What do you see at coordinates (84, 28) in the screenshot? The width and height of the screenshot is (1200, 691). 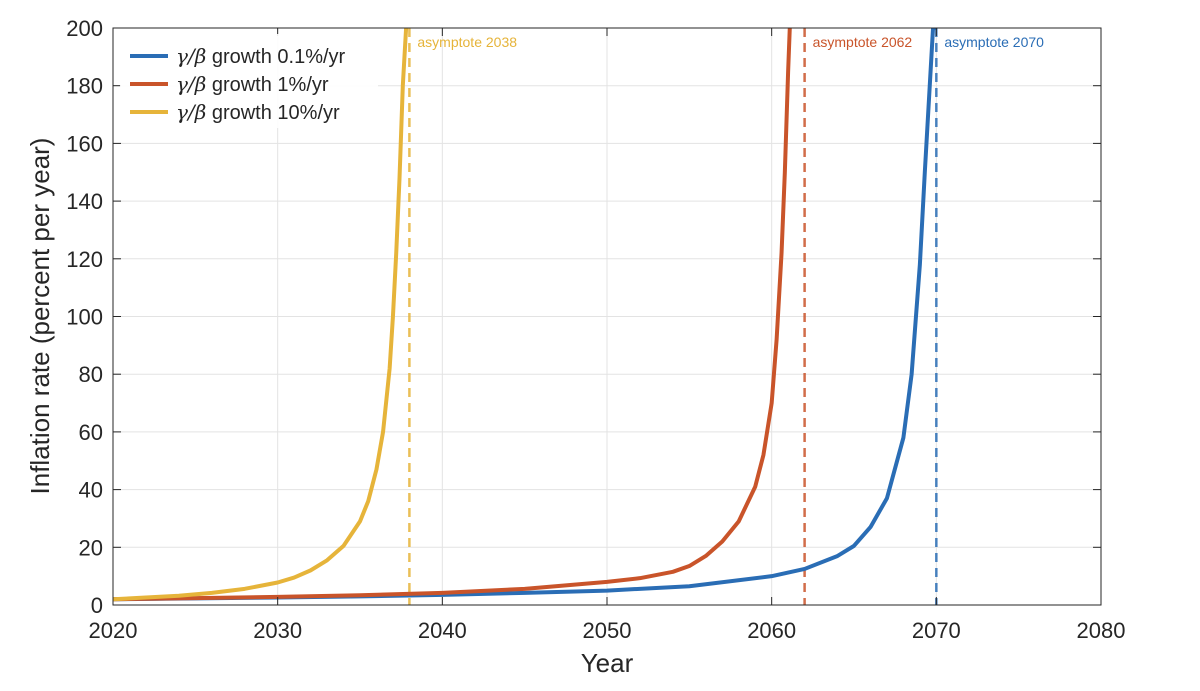 I see `y-tick-label: 200` at bounding box center [84, 28].